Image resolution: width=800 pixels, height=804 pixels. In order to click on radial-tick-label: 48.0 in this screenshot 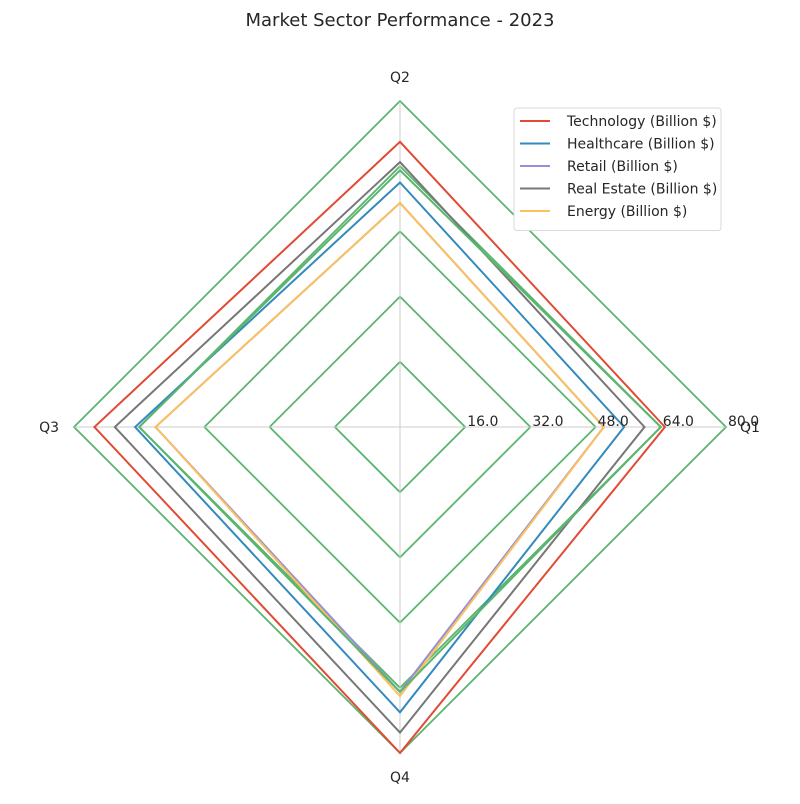, I will do `click(613, 422)`.